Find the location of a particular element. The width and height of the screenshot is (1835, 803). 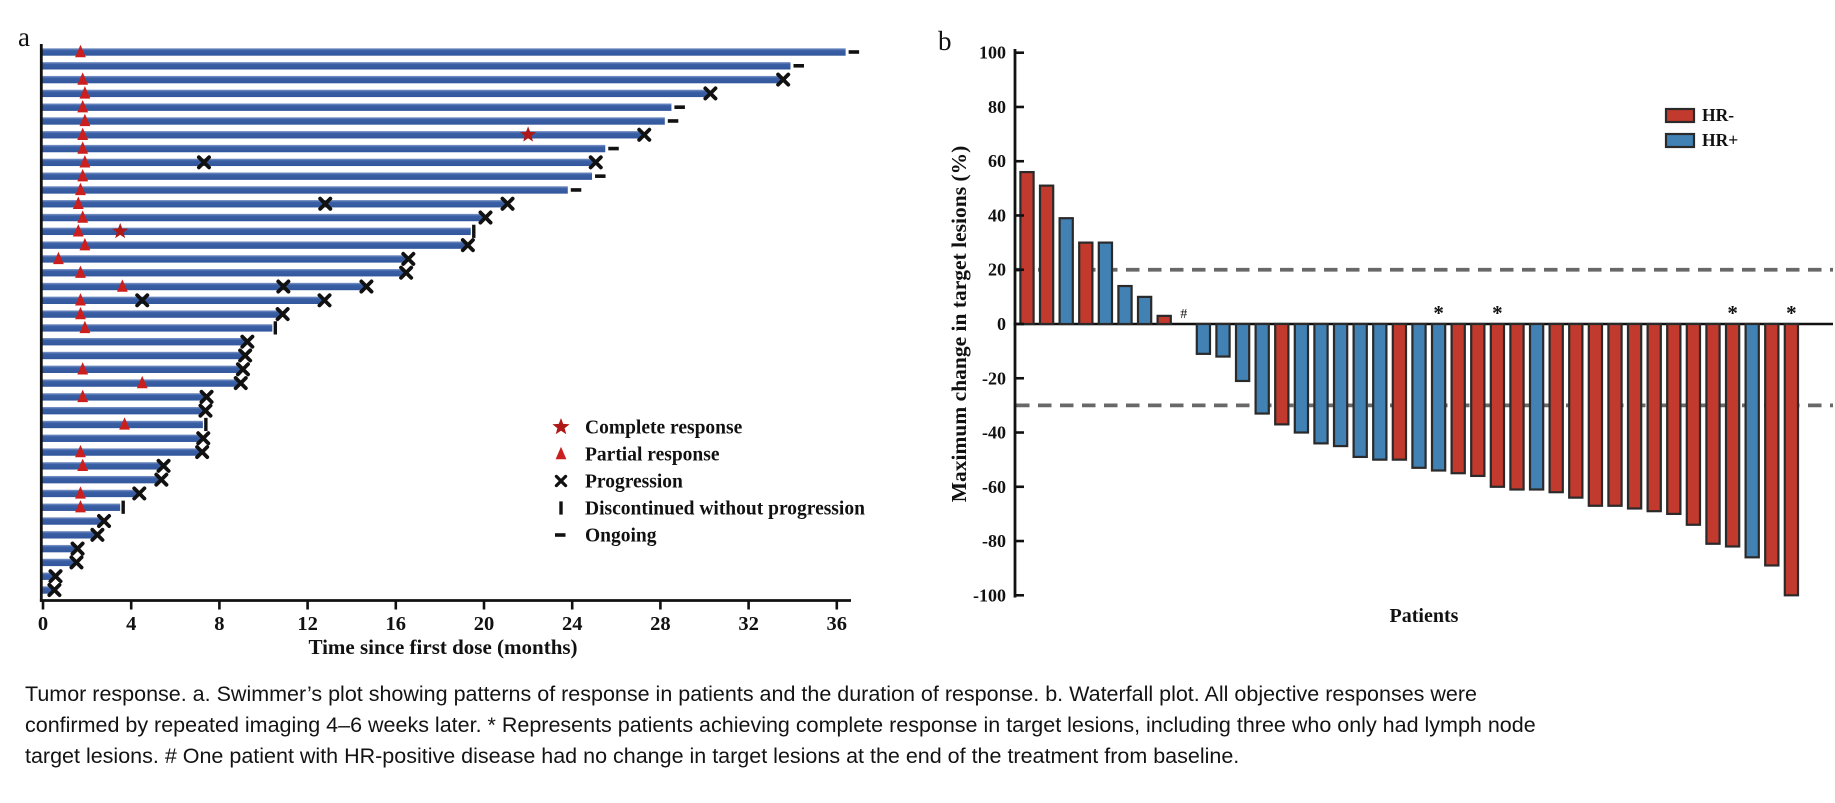

legend-item-label: Progression is located at coordinates (634, 482).